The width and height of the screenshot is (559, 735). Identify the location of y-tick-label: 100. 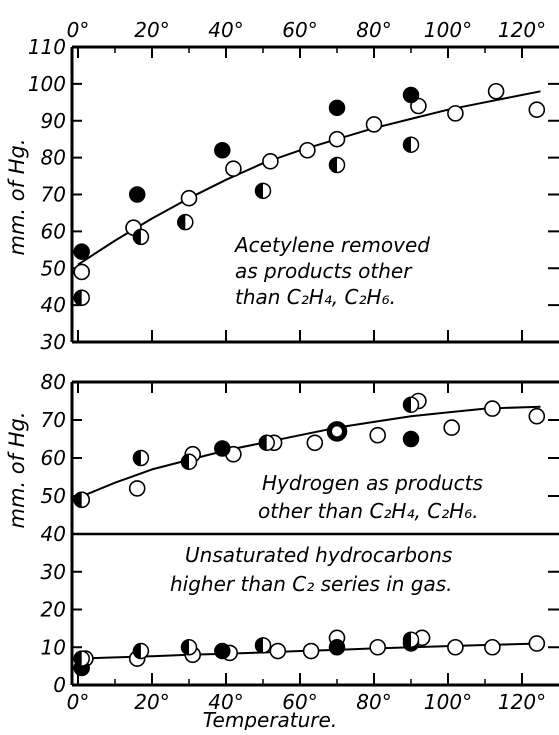
(47, 84).